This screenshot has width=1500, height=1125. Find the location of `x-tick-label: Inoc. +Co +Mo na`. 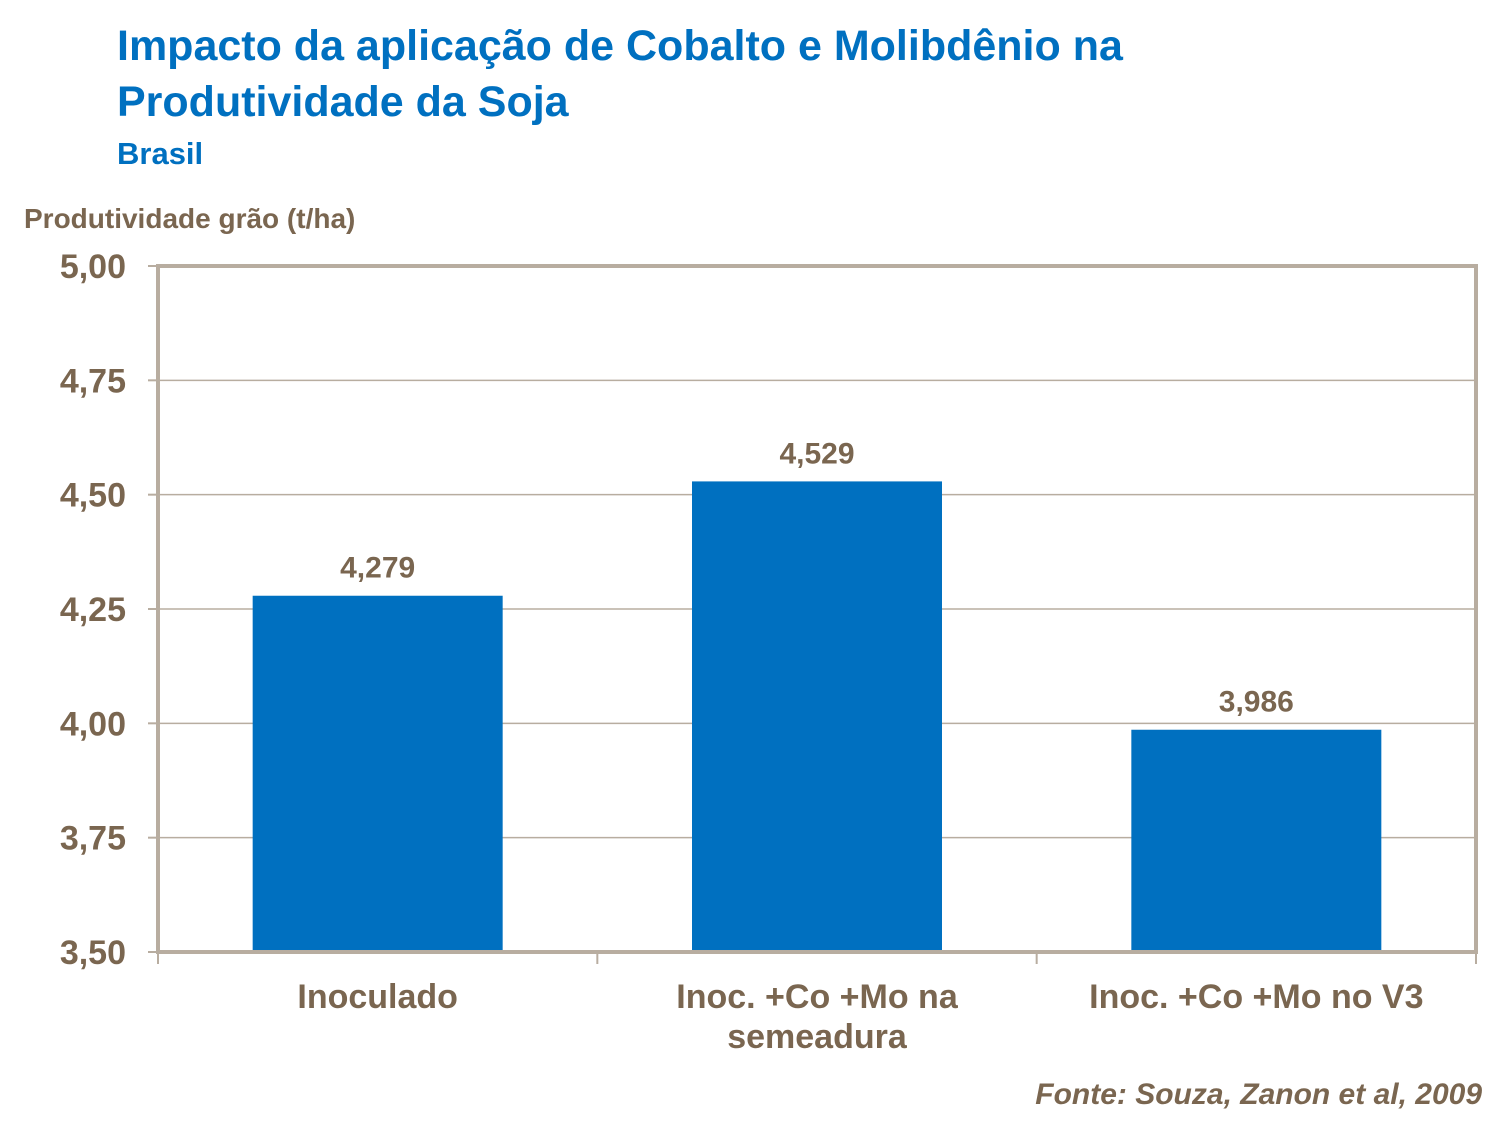

x-tick-label: Inoc. +Co +Mo na is located at coordinates (817, 997).